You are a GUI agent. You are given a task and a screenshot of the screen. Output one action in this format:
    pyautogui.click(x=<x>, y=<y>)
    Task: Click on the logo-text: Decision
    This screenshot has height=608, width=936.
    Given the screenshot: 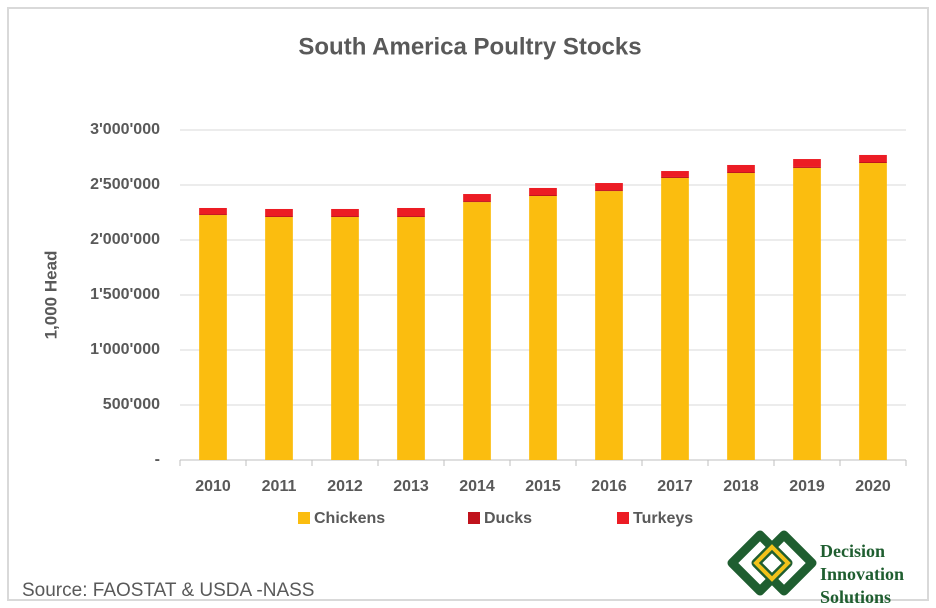 What is the action you would take?
    pyautogui.click(x=852, y=551)
    